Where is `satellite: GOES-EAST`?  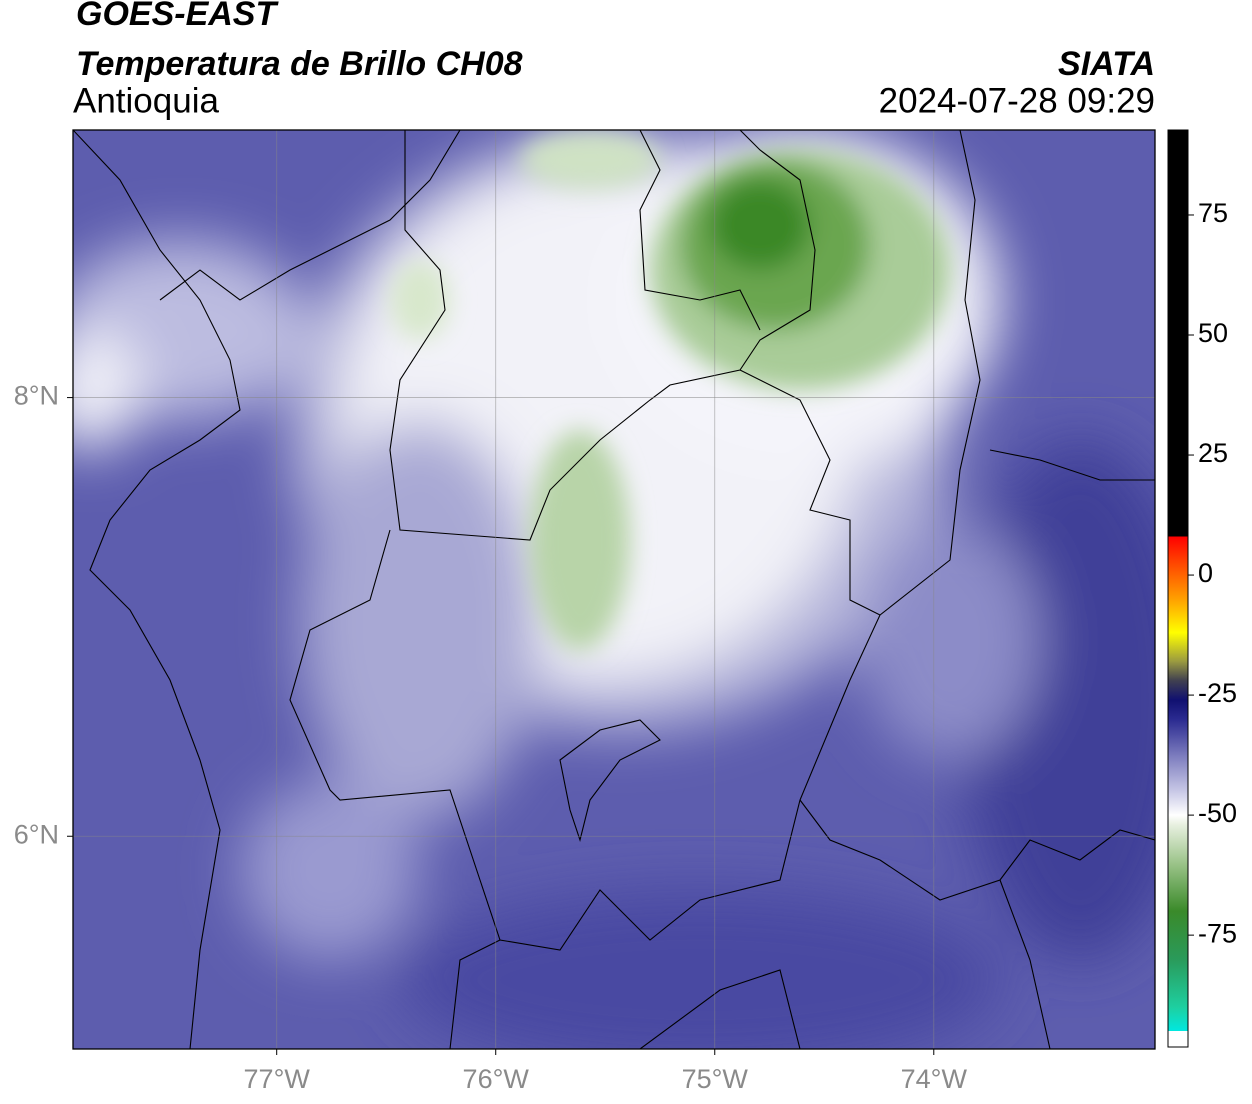
satellite: GOES-EAST is located at coordinates (177, 16).